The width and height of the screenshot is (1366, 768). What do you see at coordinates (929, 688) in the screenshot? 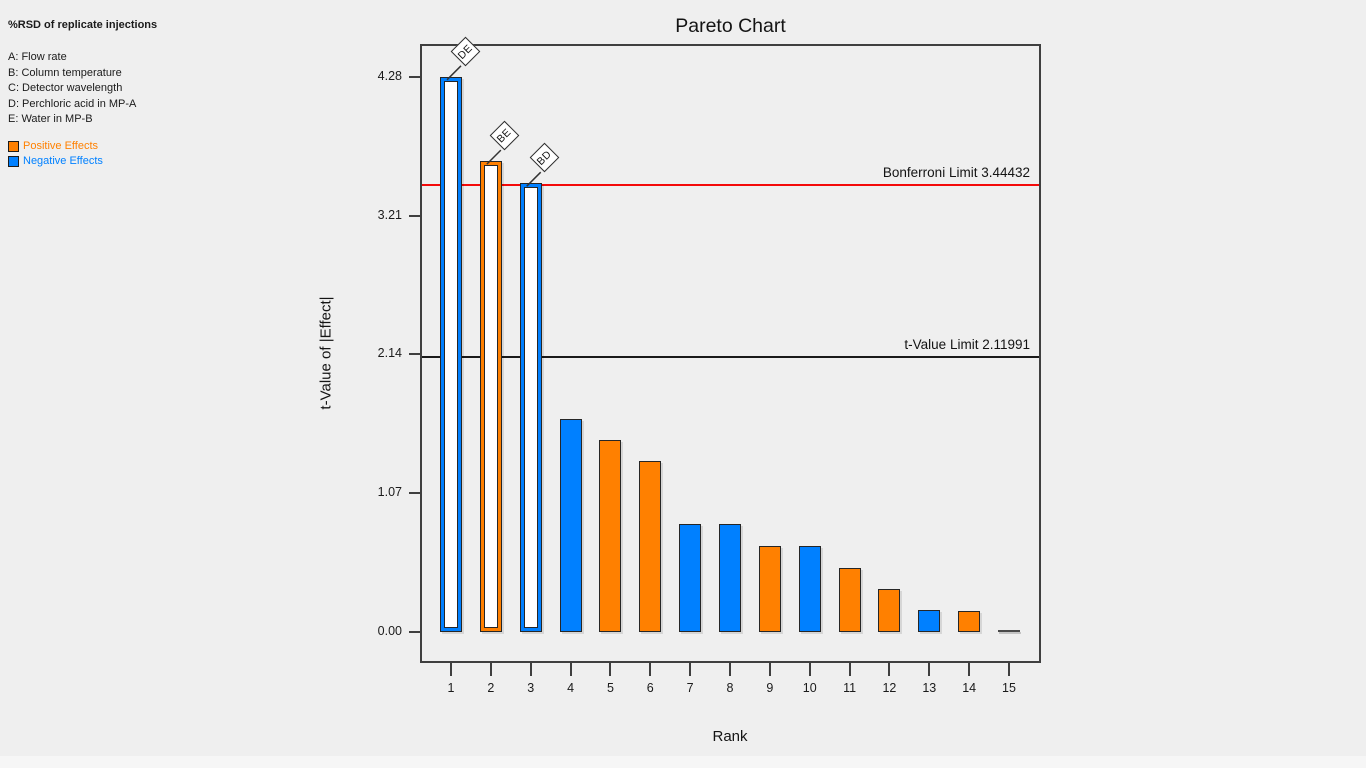
I see `x-axis-tick-label: 13` at bounding box center [929, 688].